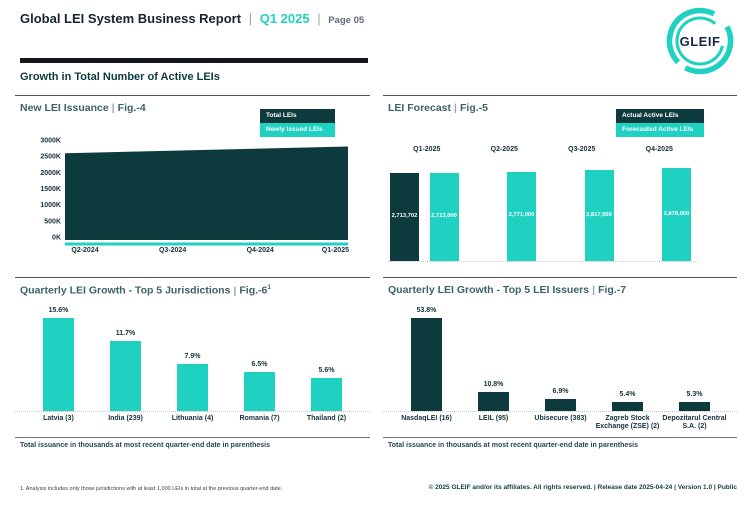 This screenshot has height=508, width=750. What do you see at coordinates (50, 173) in the screenshot?
I see `y-axis-tick: 2000K` at bounding box center [50, 173].